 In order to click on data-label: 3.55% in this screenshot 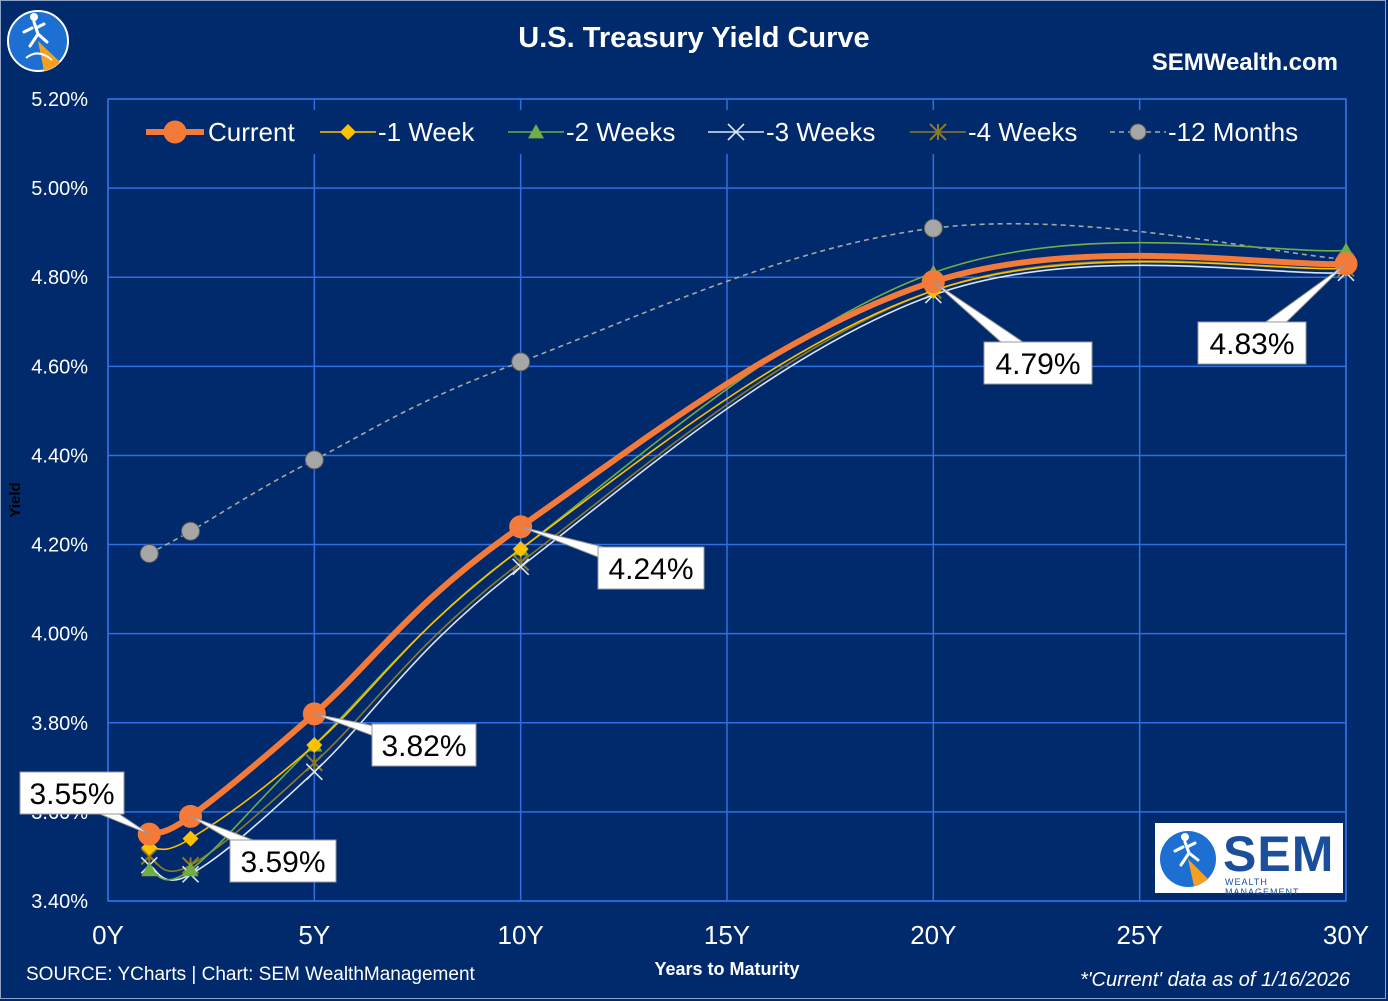, I will do `click(71, 794)`.